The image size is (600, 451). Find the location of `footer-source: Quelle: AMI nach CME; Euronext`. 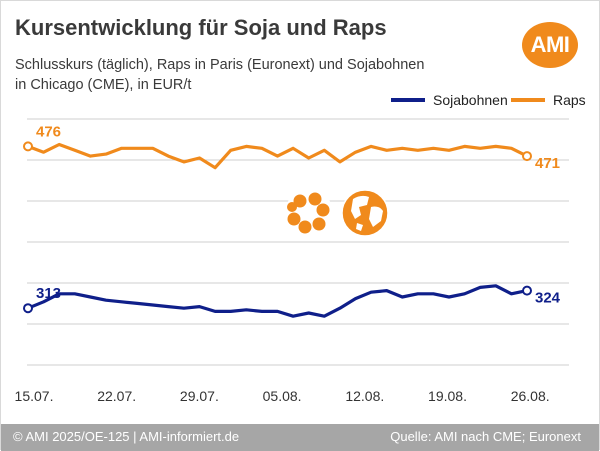

footer-source: Quelle: AMI nach CME; Euronext is located at coordinates (485, 436).